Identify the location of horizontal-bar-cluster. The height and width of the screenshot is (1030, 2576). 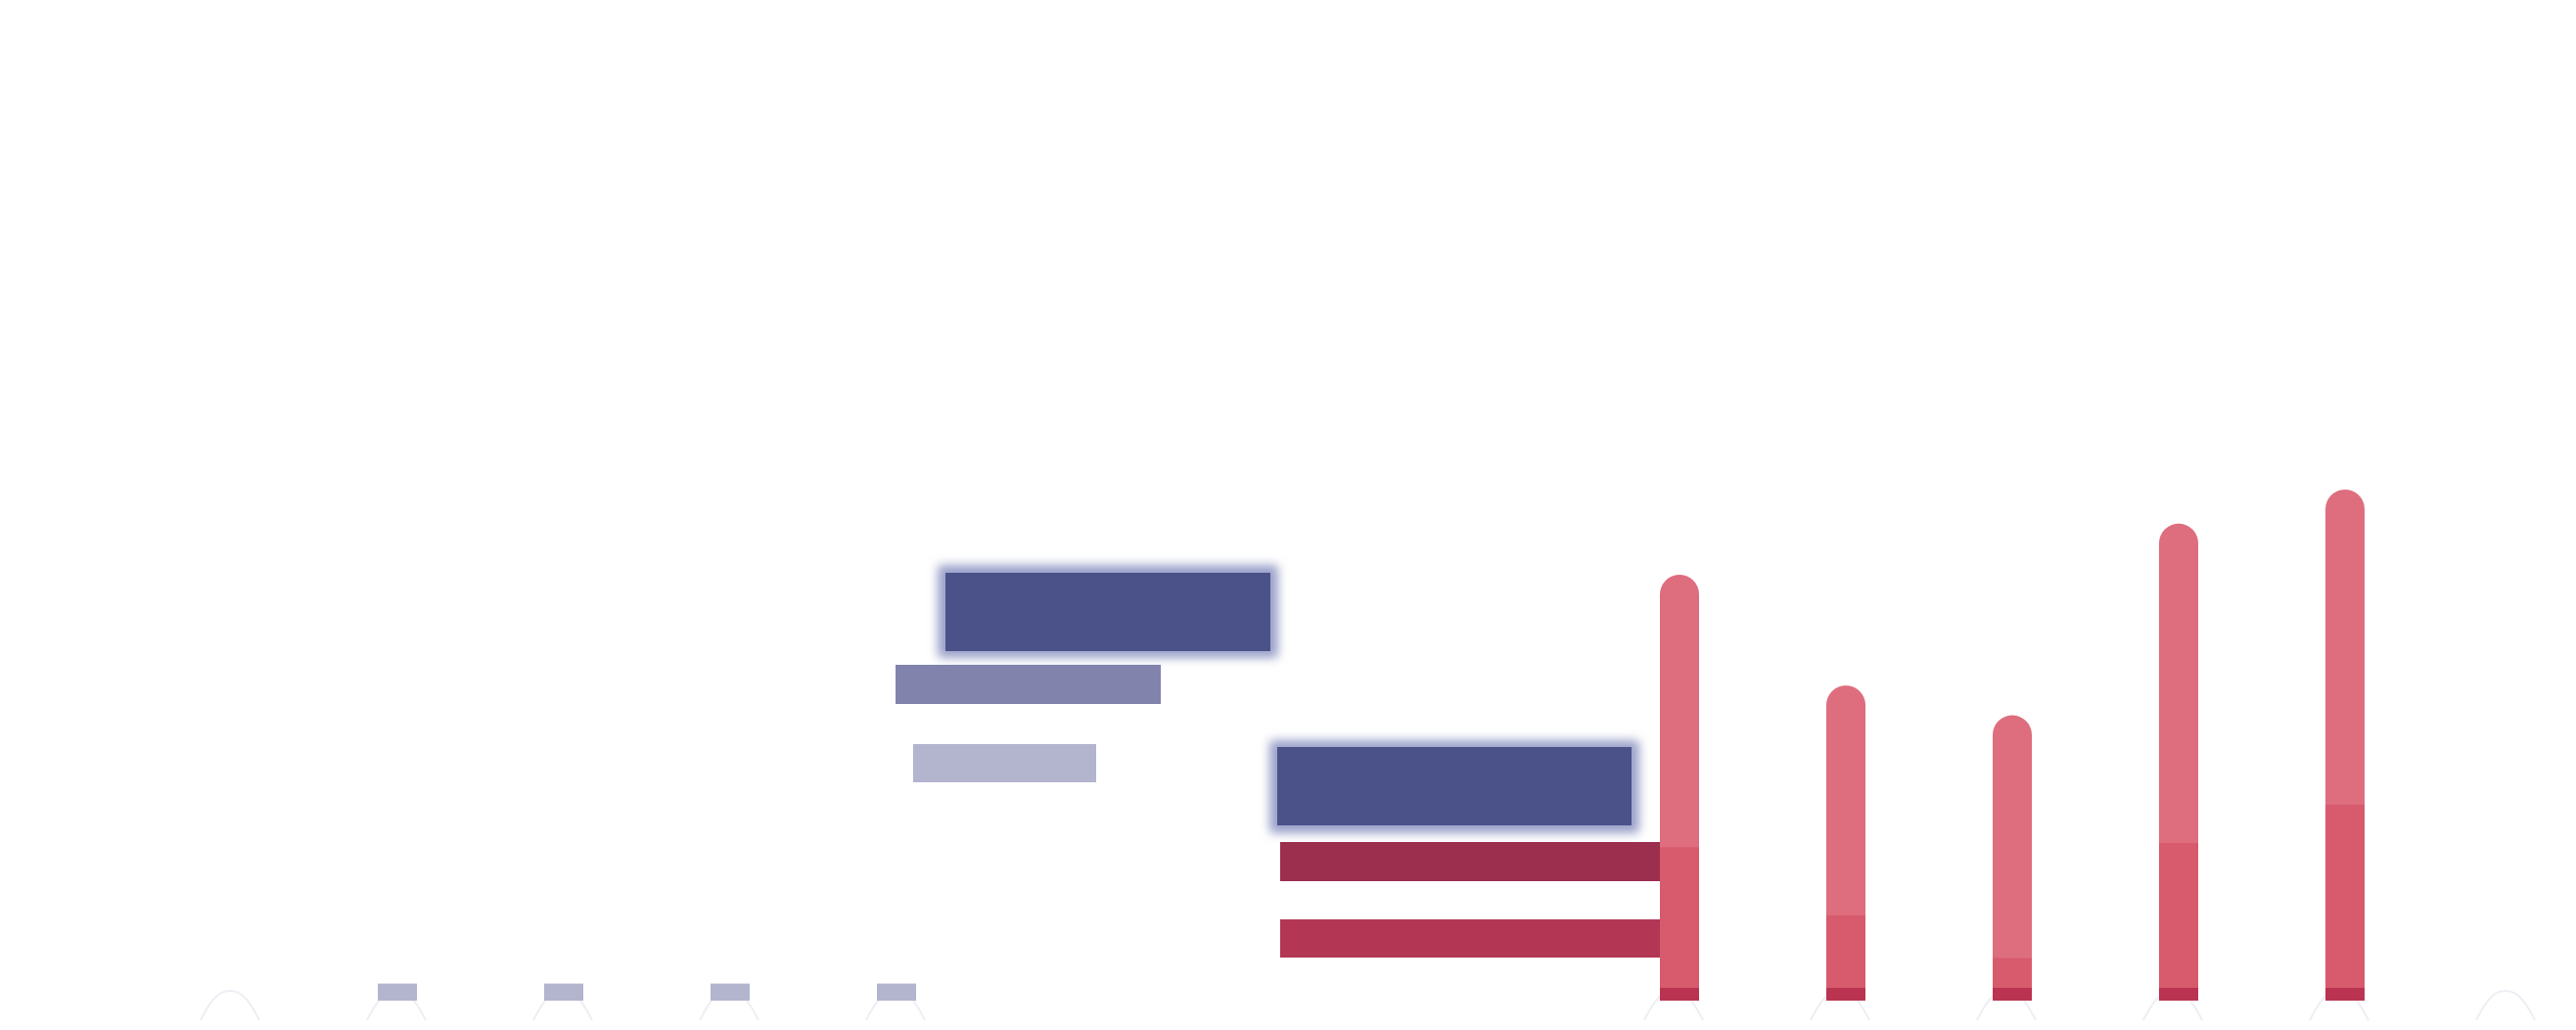
(1282, 762).